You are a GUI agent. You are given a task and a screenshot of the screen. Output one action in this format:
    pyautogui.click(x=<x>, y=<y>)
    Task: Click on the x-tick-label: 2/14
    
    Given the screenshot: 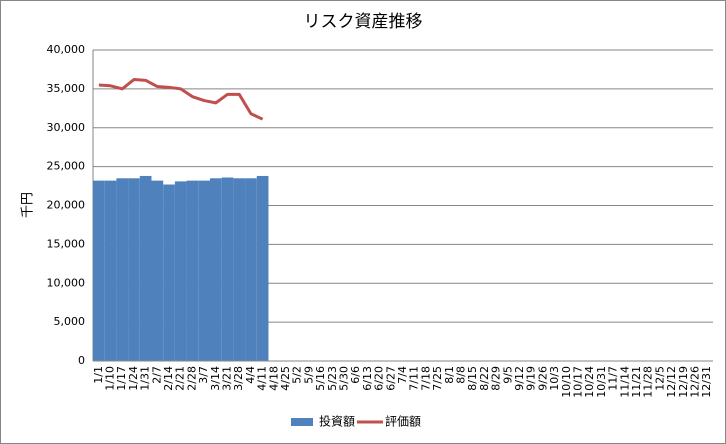 What is the action you would take?
    pyautogui.click(x=168, y=378)
    